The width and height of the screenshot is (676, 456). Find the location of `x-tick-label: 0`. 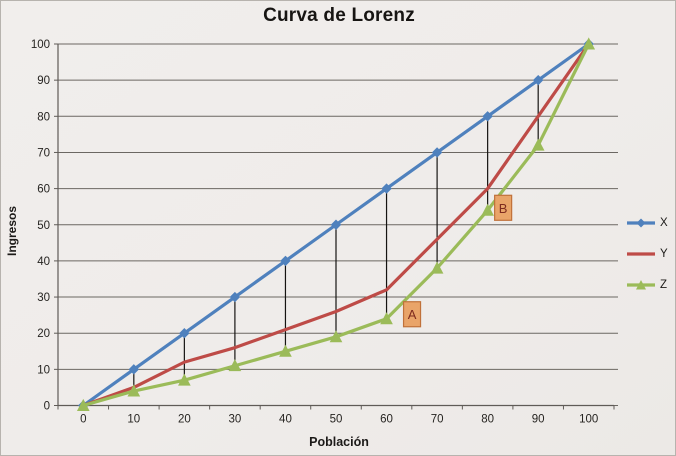

x-tick-label: 0 is located at coordinates (83, 420).